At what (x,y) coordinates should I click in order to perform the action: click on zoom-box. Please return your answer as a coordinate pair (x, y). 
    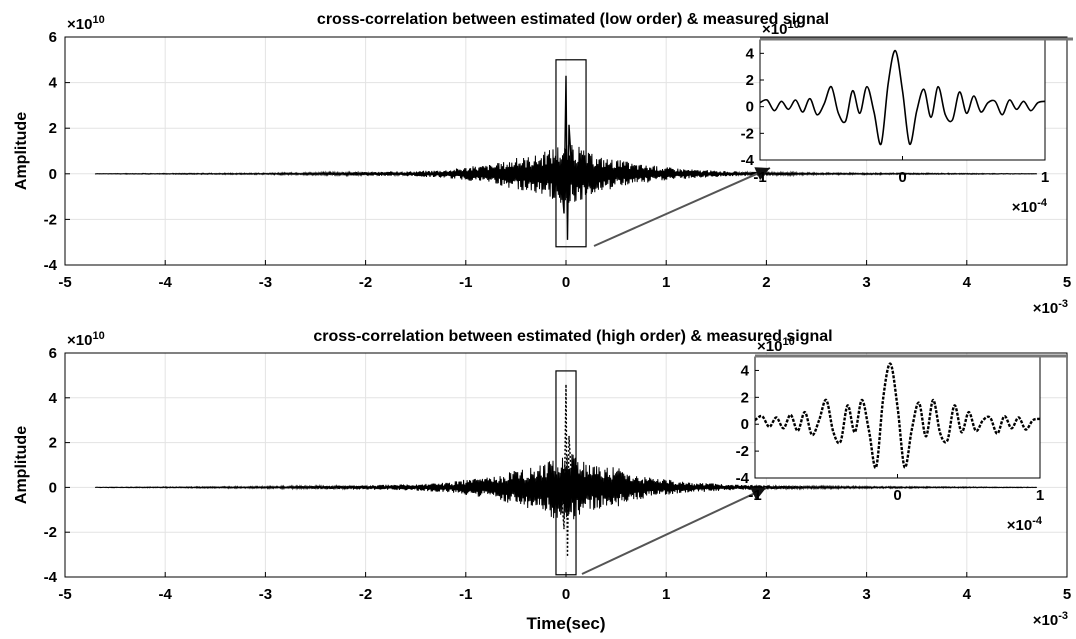
    Looking at the image, I should click on (571, 153).